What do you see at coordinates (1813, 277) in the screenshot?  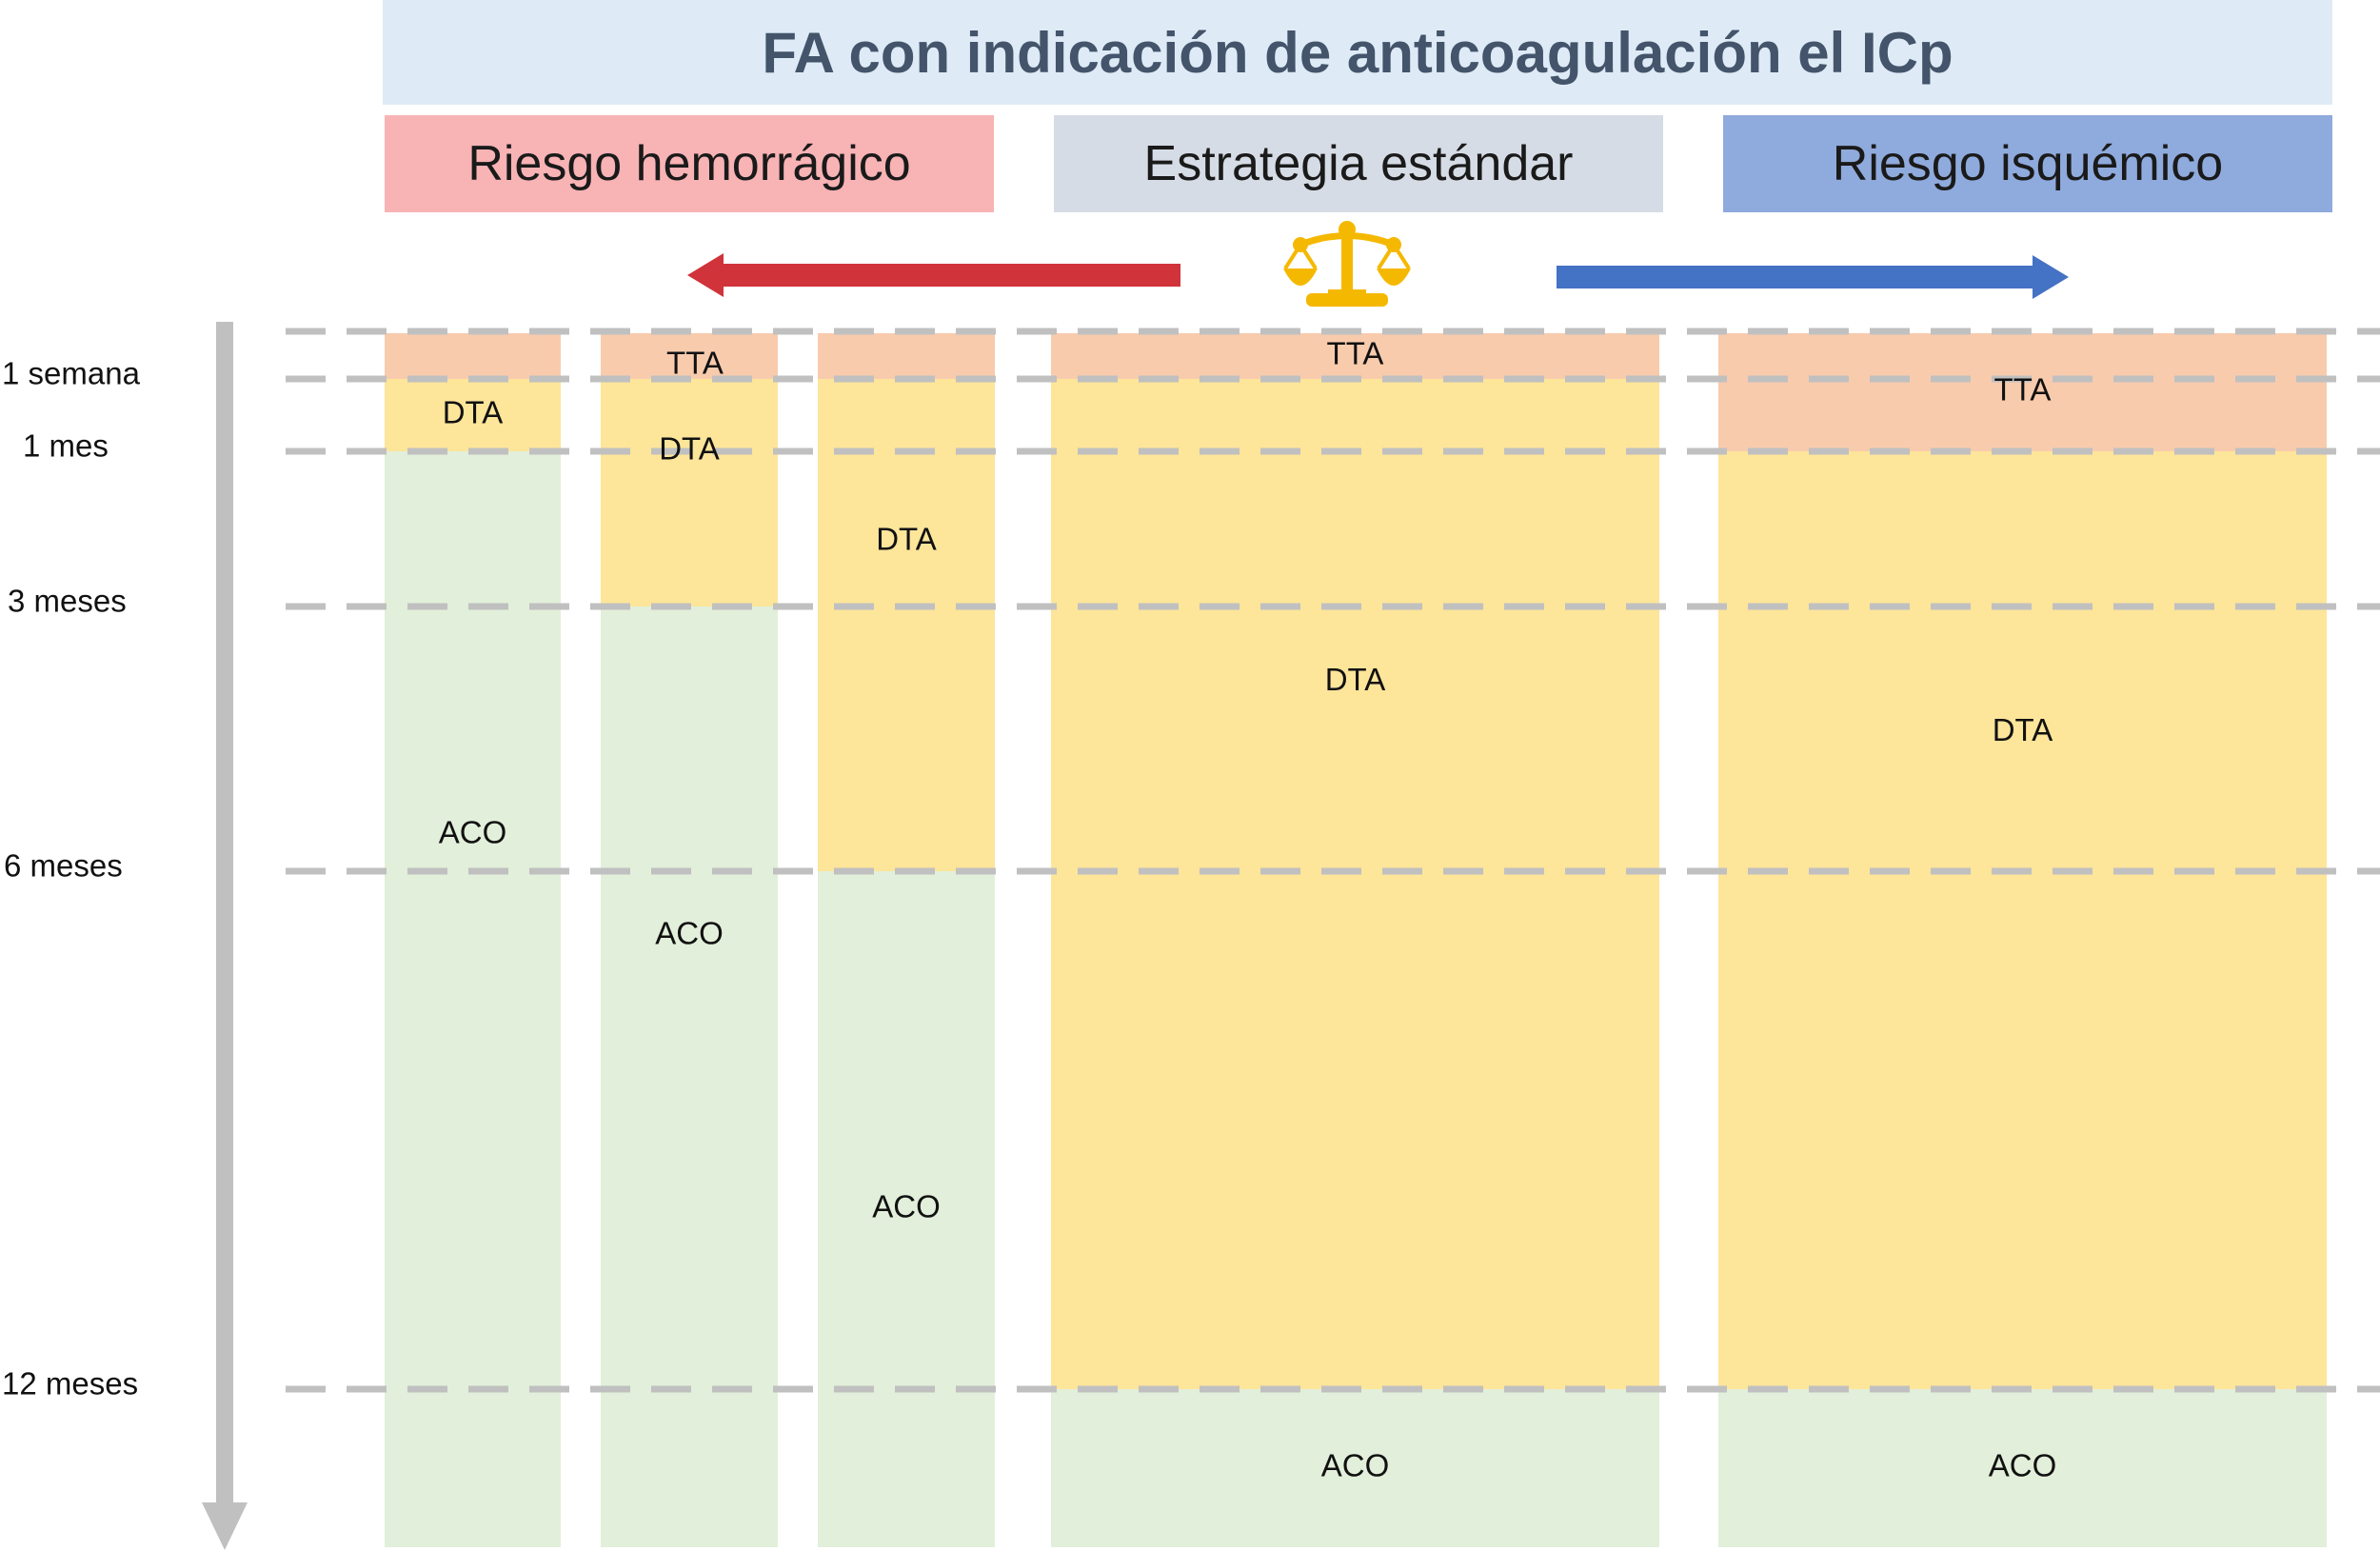 I see `arrow-right-ischemic` at bounding box center [1813, 277].